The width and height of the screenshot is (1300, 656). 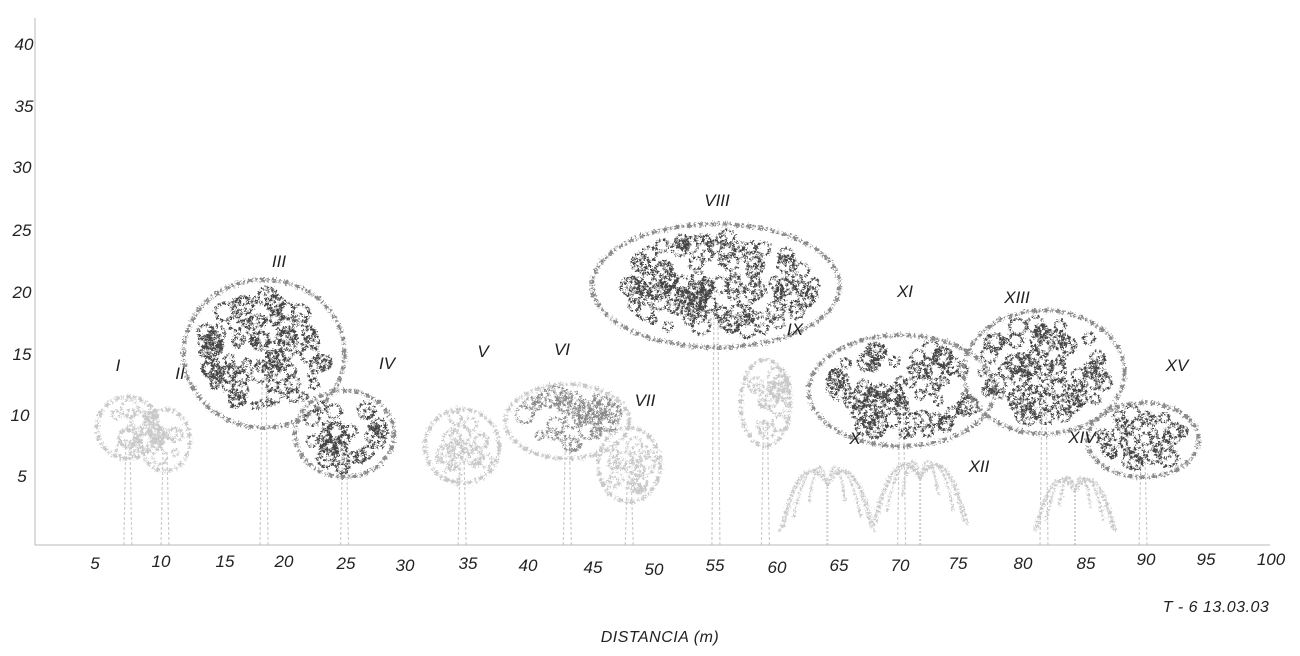 What do you see at coordinates (165, 476) in the screenshot?
I see `tree-ii` at bounding box center [165, 476].